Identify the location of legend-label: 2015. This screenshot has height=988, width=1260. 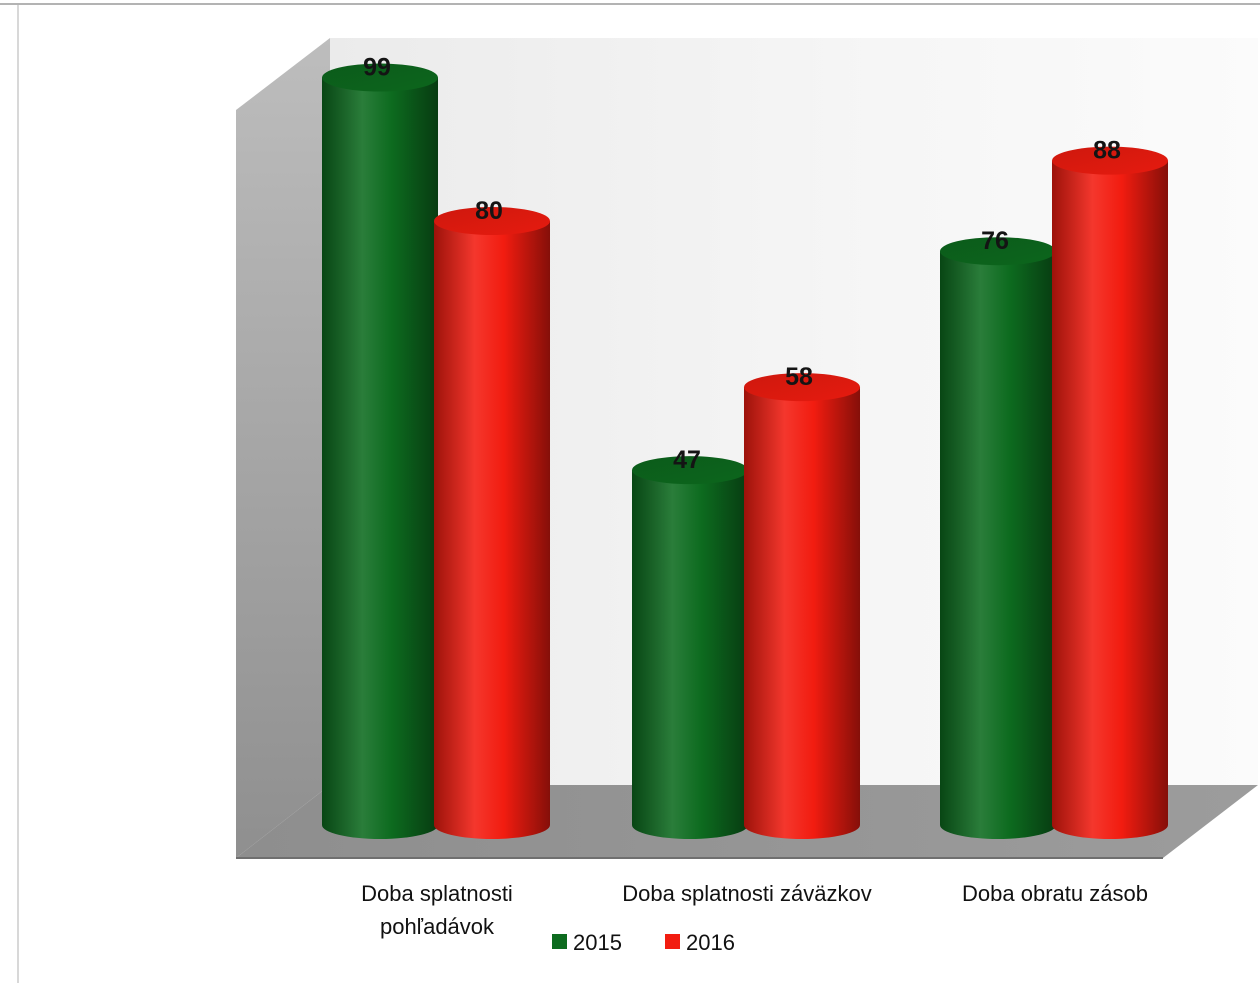
(597, 942).